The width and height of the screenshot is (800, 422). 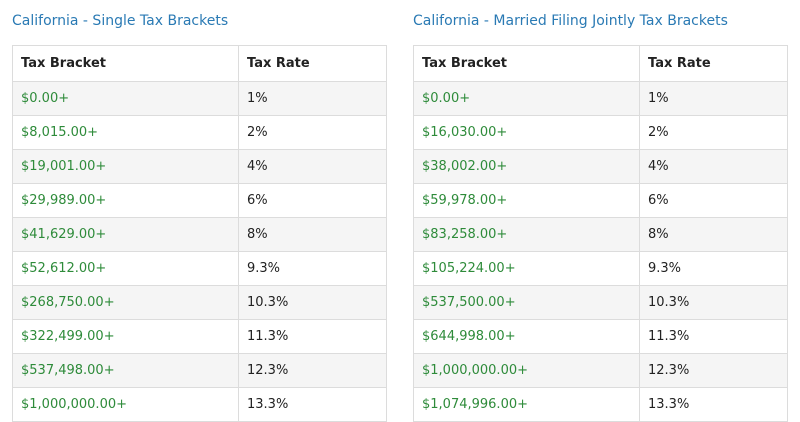 I want to click on table-row: $268,750.00+ 10.3%, so click(x=199, y=302).